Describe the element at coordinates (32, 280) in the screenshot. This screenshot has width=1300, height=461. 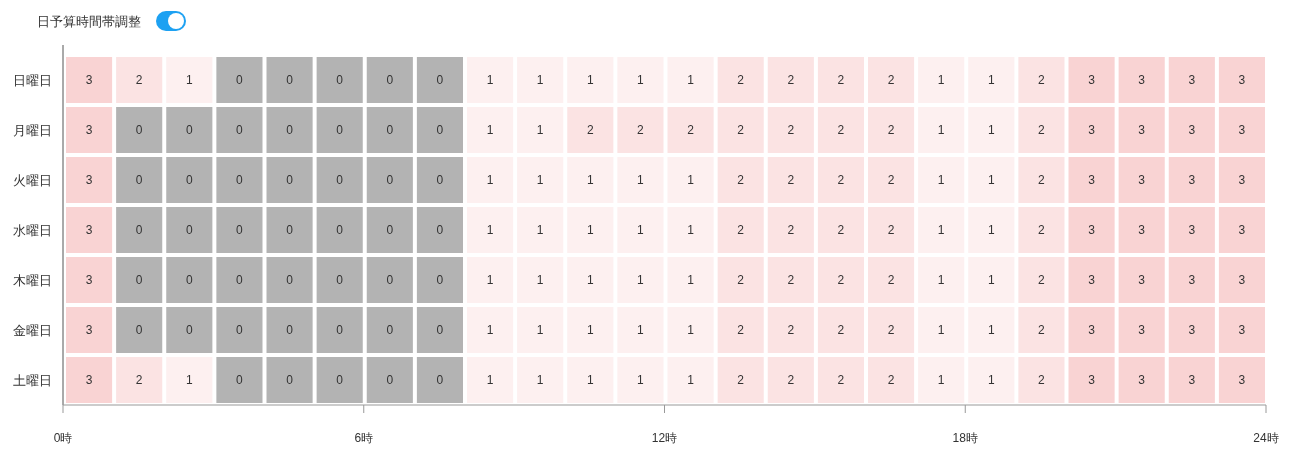
I see `y-tick-label: 木曜日` at that location.